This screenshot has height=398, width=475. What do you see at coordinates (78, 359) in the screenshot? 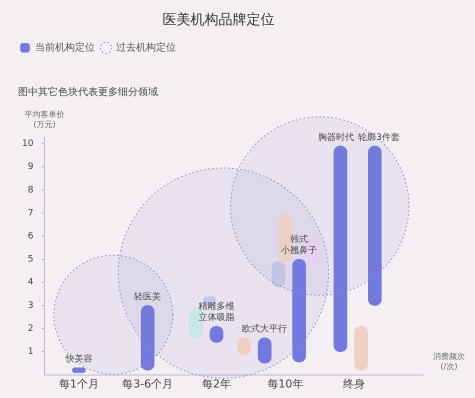
I see `data-label: 快美容` at bounding box center [78, 359].